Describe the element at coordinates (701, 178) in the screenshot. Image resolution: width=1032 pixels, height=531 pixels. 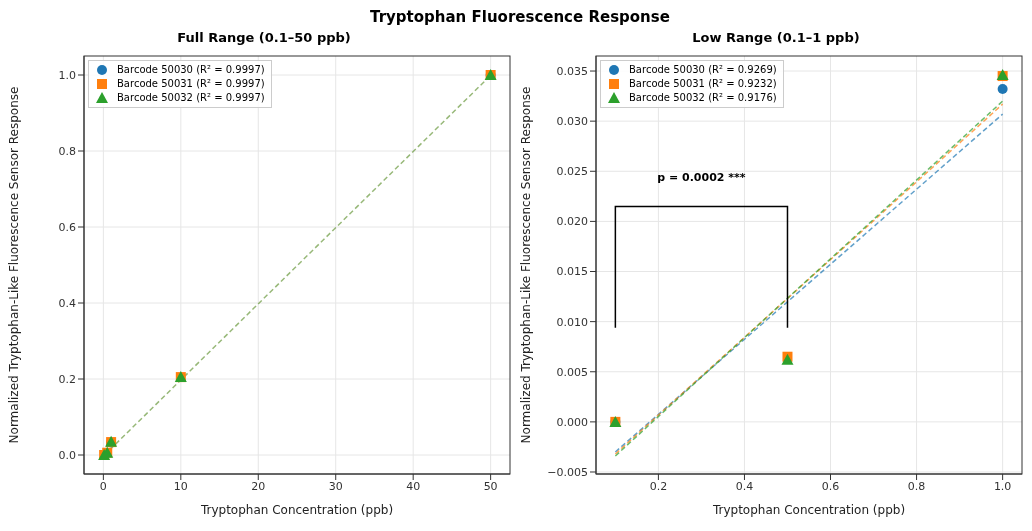
I see `annotation: p = 0.0002 ***` at that location.